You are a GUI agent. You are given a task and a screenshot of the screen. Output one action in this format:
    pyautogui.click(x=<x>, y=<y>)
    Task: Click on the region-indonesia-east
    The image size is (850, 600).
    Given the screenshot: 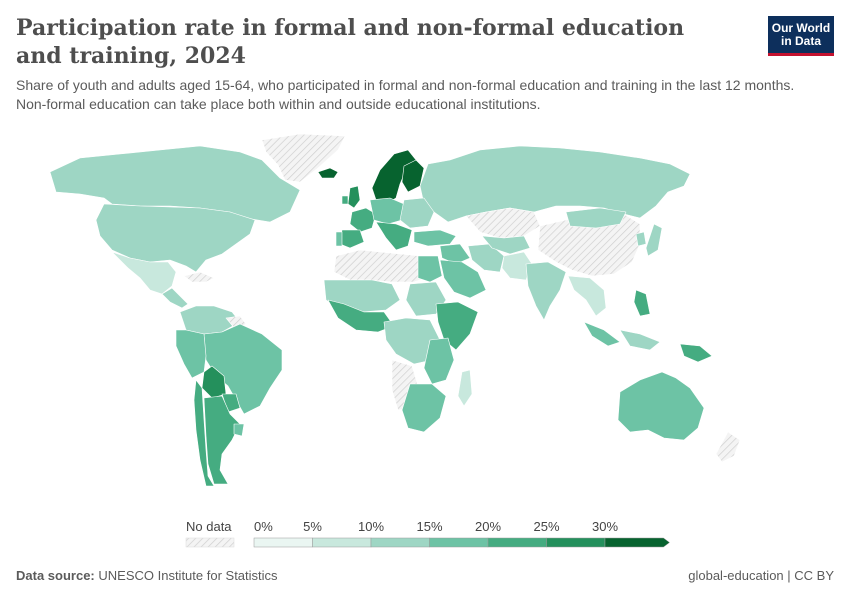 What is the action you would take?
    pyautogui.click(x=640, y=340)
    